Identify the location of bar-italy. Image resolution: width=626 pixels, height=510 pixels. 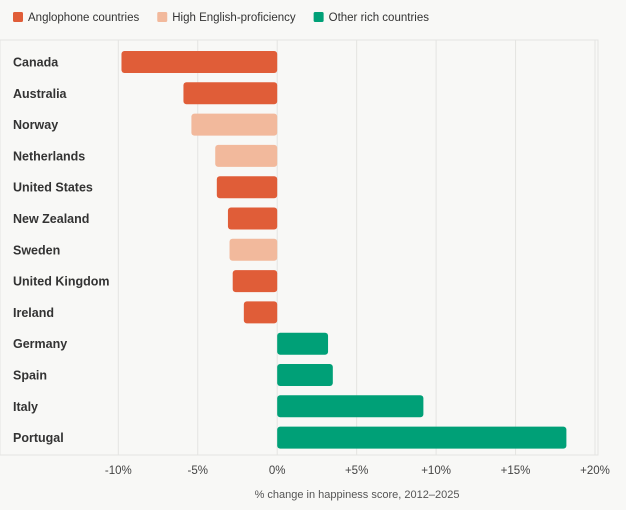
(350, 406).